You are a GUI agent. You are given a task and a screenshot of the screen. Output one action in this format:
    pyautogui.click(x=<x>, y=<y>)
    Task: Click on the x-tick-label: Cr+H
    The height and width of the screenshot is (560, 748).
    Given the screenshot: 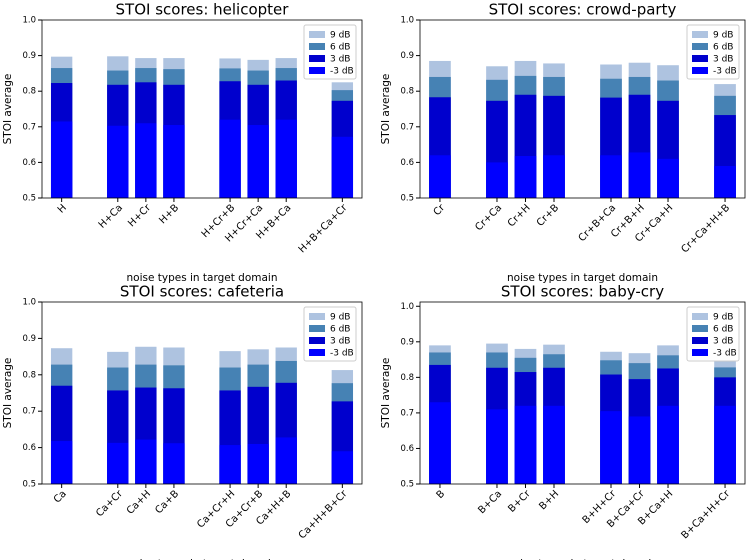 What is the action you would take?
    pyautogui.click(x=519, y=215)
    